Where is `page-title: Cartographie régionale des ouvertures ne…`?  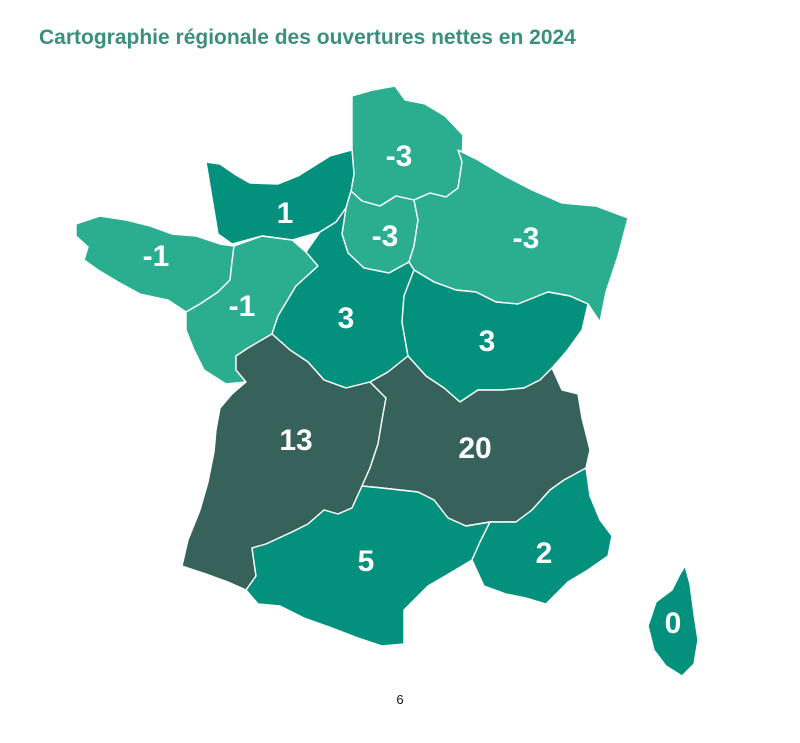
page-title: Cartographie régionale des ouvertures ne… is located at coordinates (307, 37).